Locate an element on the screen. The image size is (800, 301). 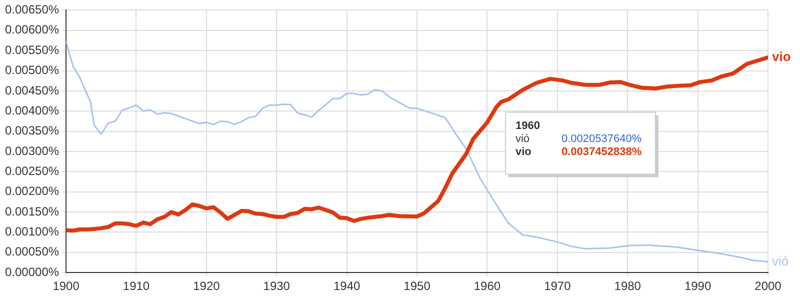
x-tick-label: 1960 is located at coordinates (487, 286).